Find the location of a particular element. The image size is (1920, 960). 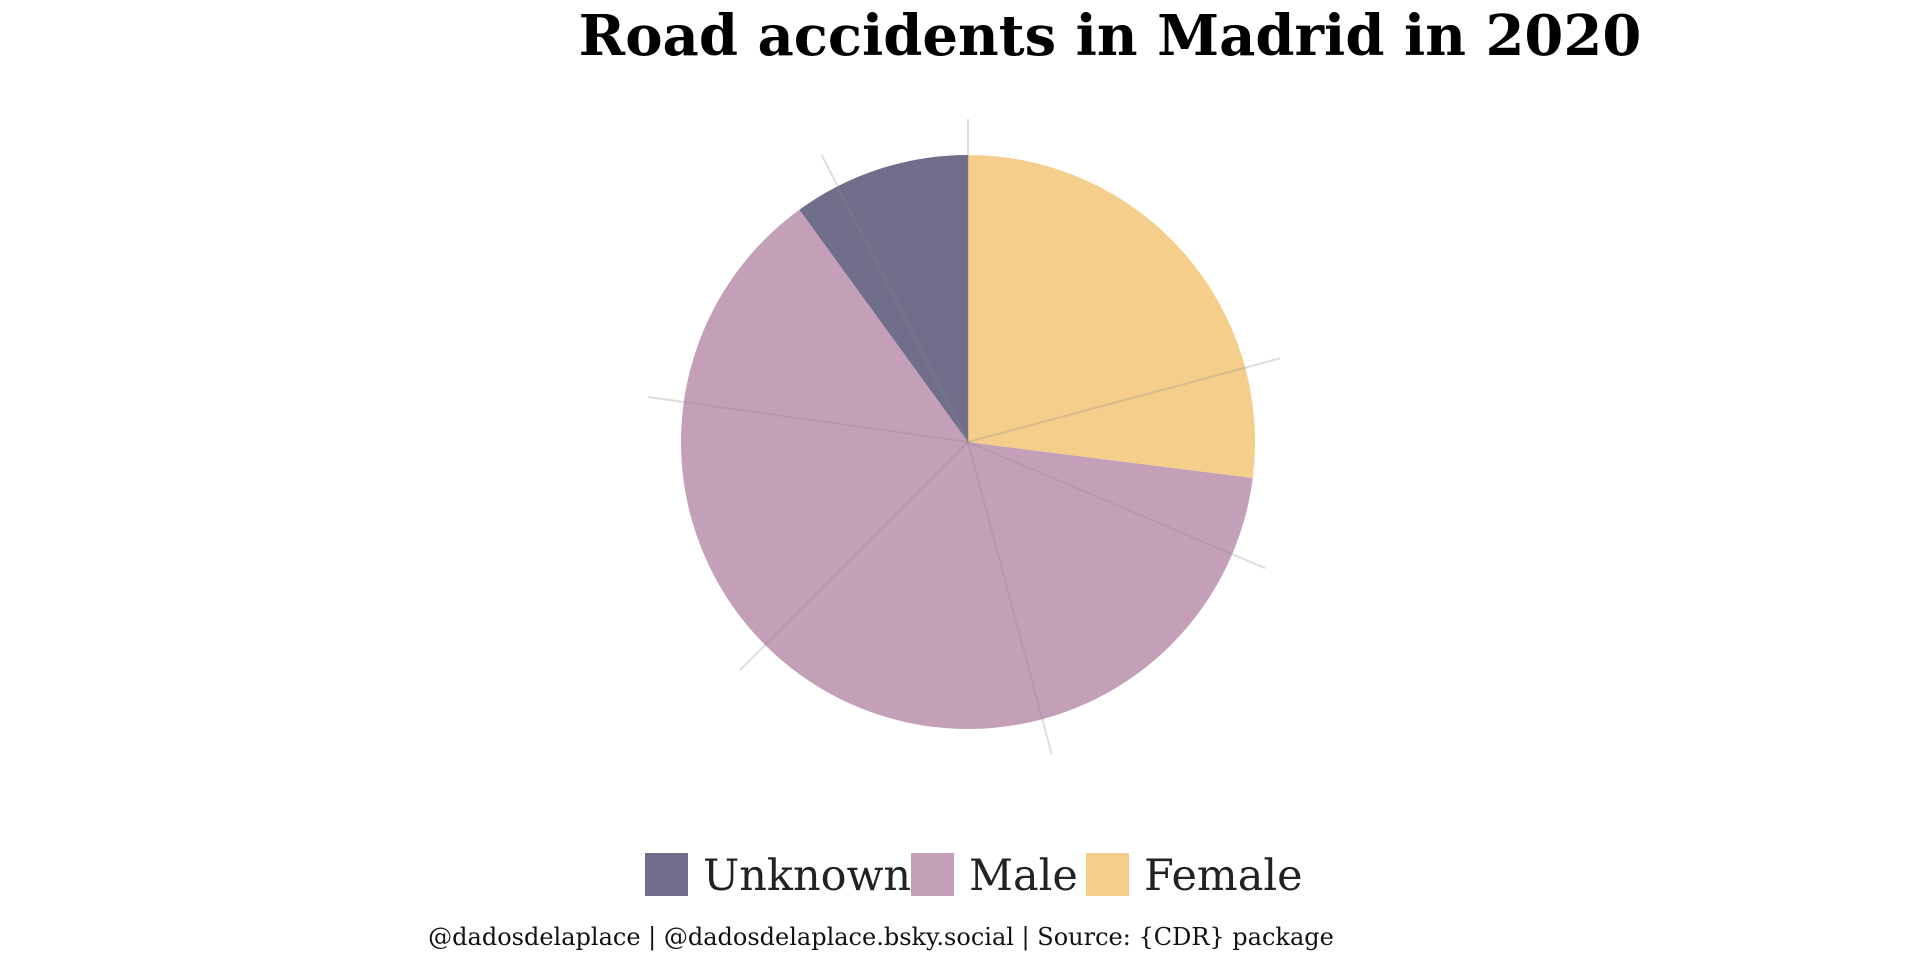

legend-label-male: Male is located at coordinates (1023, 876).